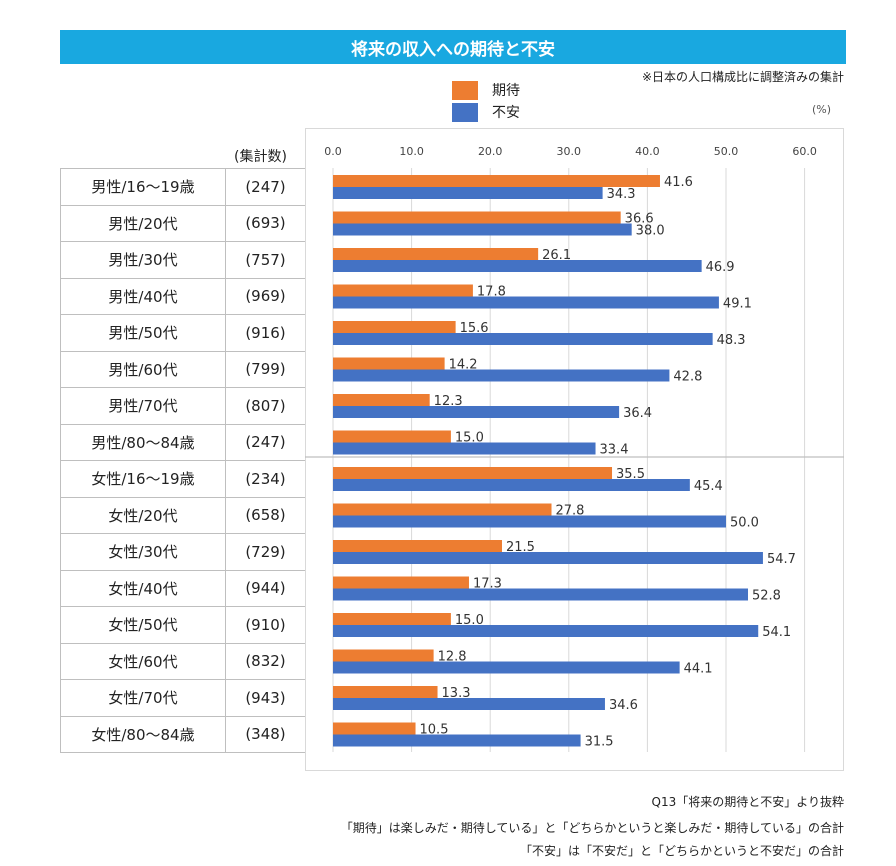 The image size is (896, 866). What do you see at coordinates (143, 625) in the screenshot?
I see `row-label: 女性/50代` at bounding box center [143, 625].